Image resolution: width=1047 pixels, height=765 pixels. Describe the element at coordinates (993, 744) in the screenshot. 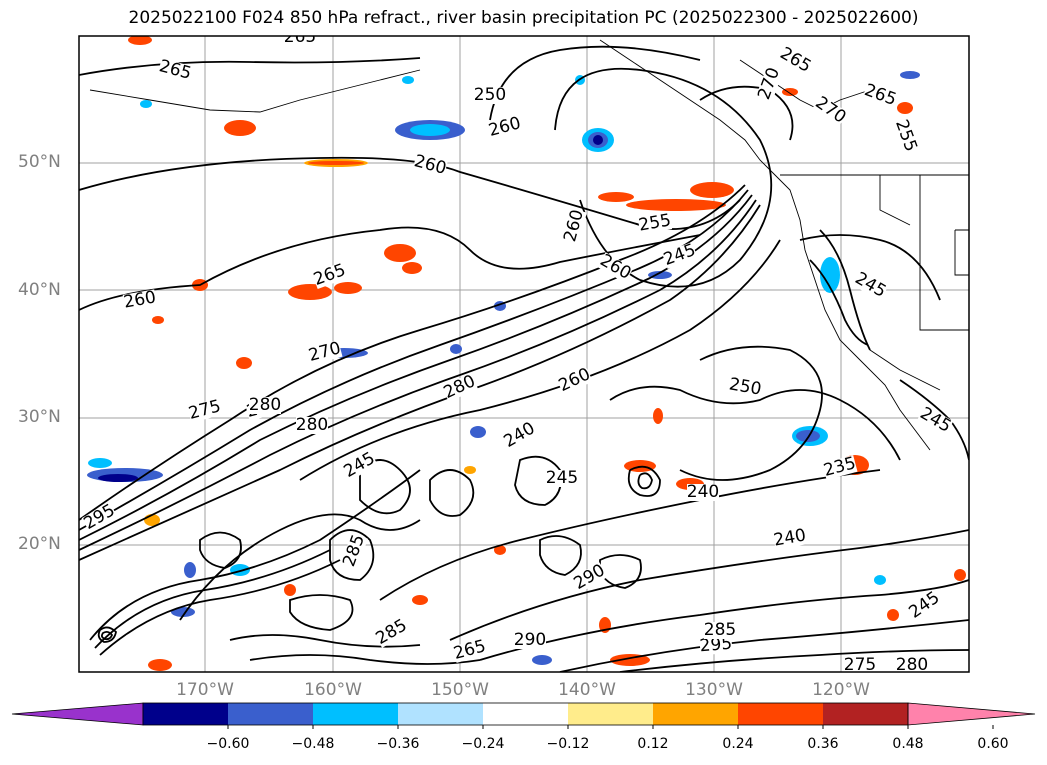

I see `colorbar-tick-label: 0.60` at that location.